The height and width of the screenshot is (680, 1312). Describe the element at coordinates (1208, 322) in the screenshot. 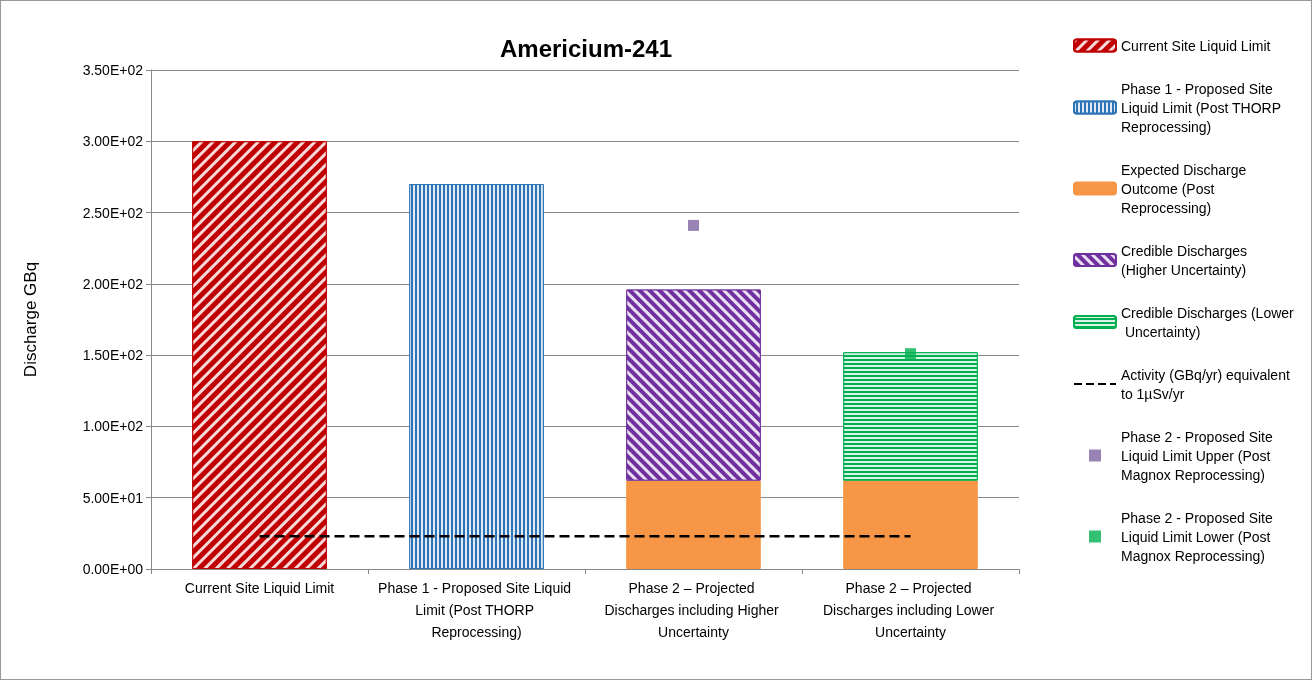

I see `legend-label: Credible Discharges (Lower Uncertainty)` at that location.